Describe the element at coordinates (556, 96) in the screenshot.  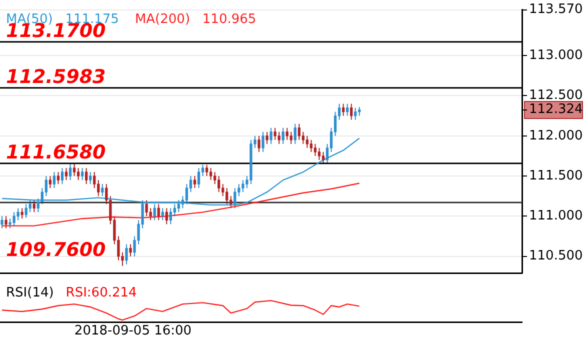
I see `y-tick-label: 112.500` at that location.